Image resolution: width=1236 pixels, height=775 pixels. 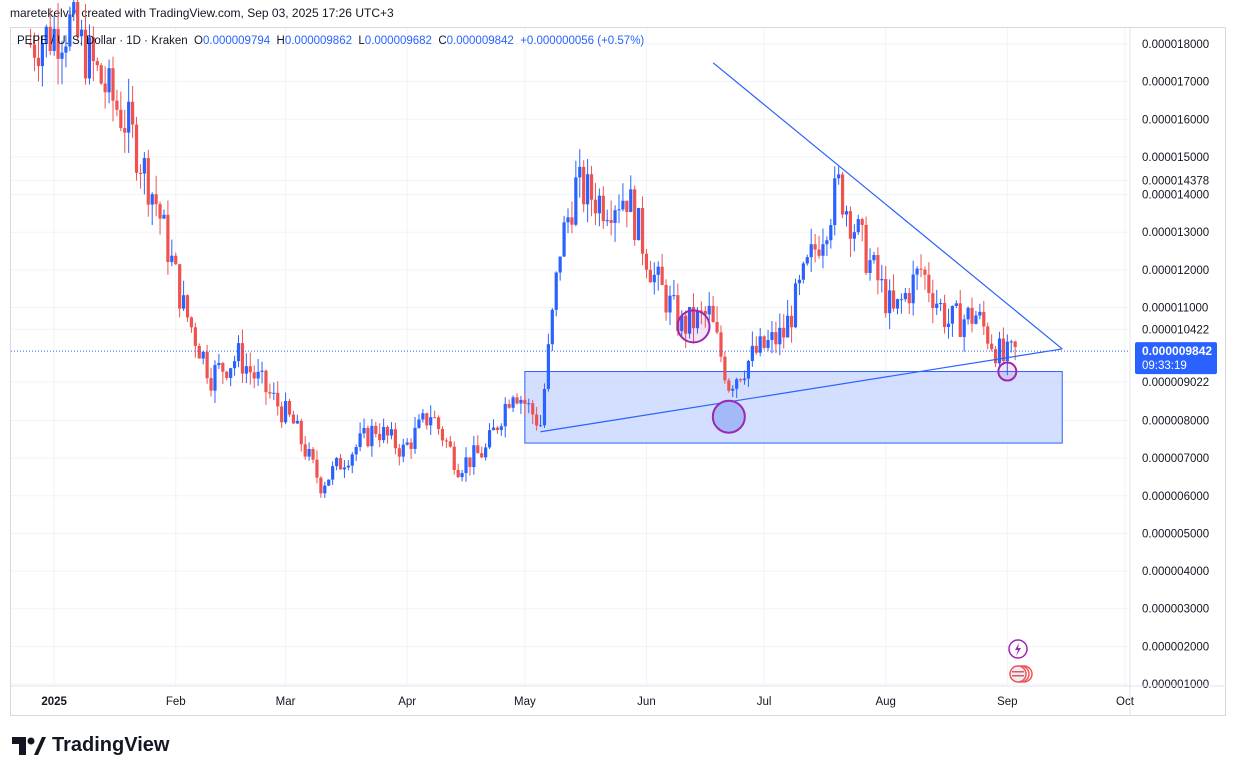 I want to click on y-tick-label: 0.000006000, so click(x=1175, y=497).